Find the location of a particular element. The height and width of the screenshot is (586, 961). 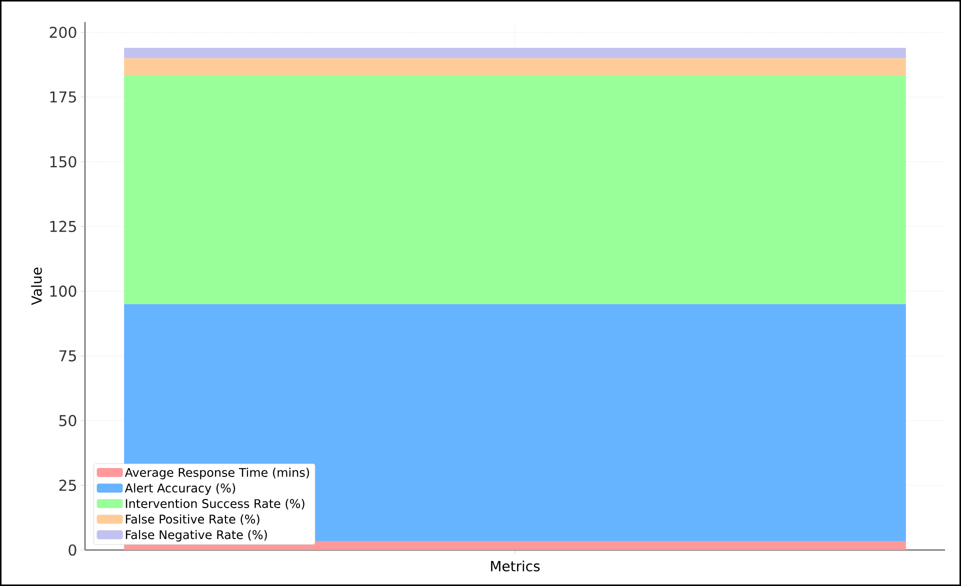

y-tick-label: 125 is located at coordinates (63, 226).